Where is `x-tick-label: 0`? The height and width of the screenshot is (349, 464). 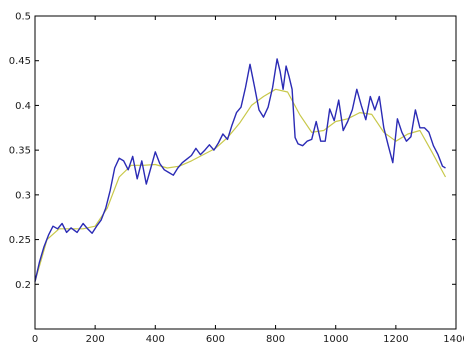
x-tick-label: 0 is located at coordinates (35, 339).